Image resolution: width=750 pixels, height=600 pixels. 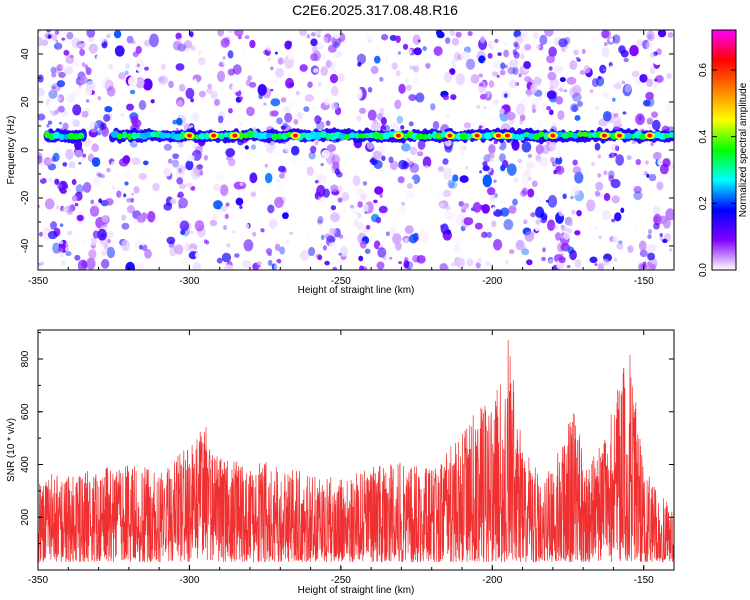 I want to click on heatmap-peak-cell, so click(x=650, y=135).